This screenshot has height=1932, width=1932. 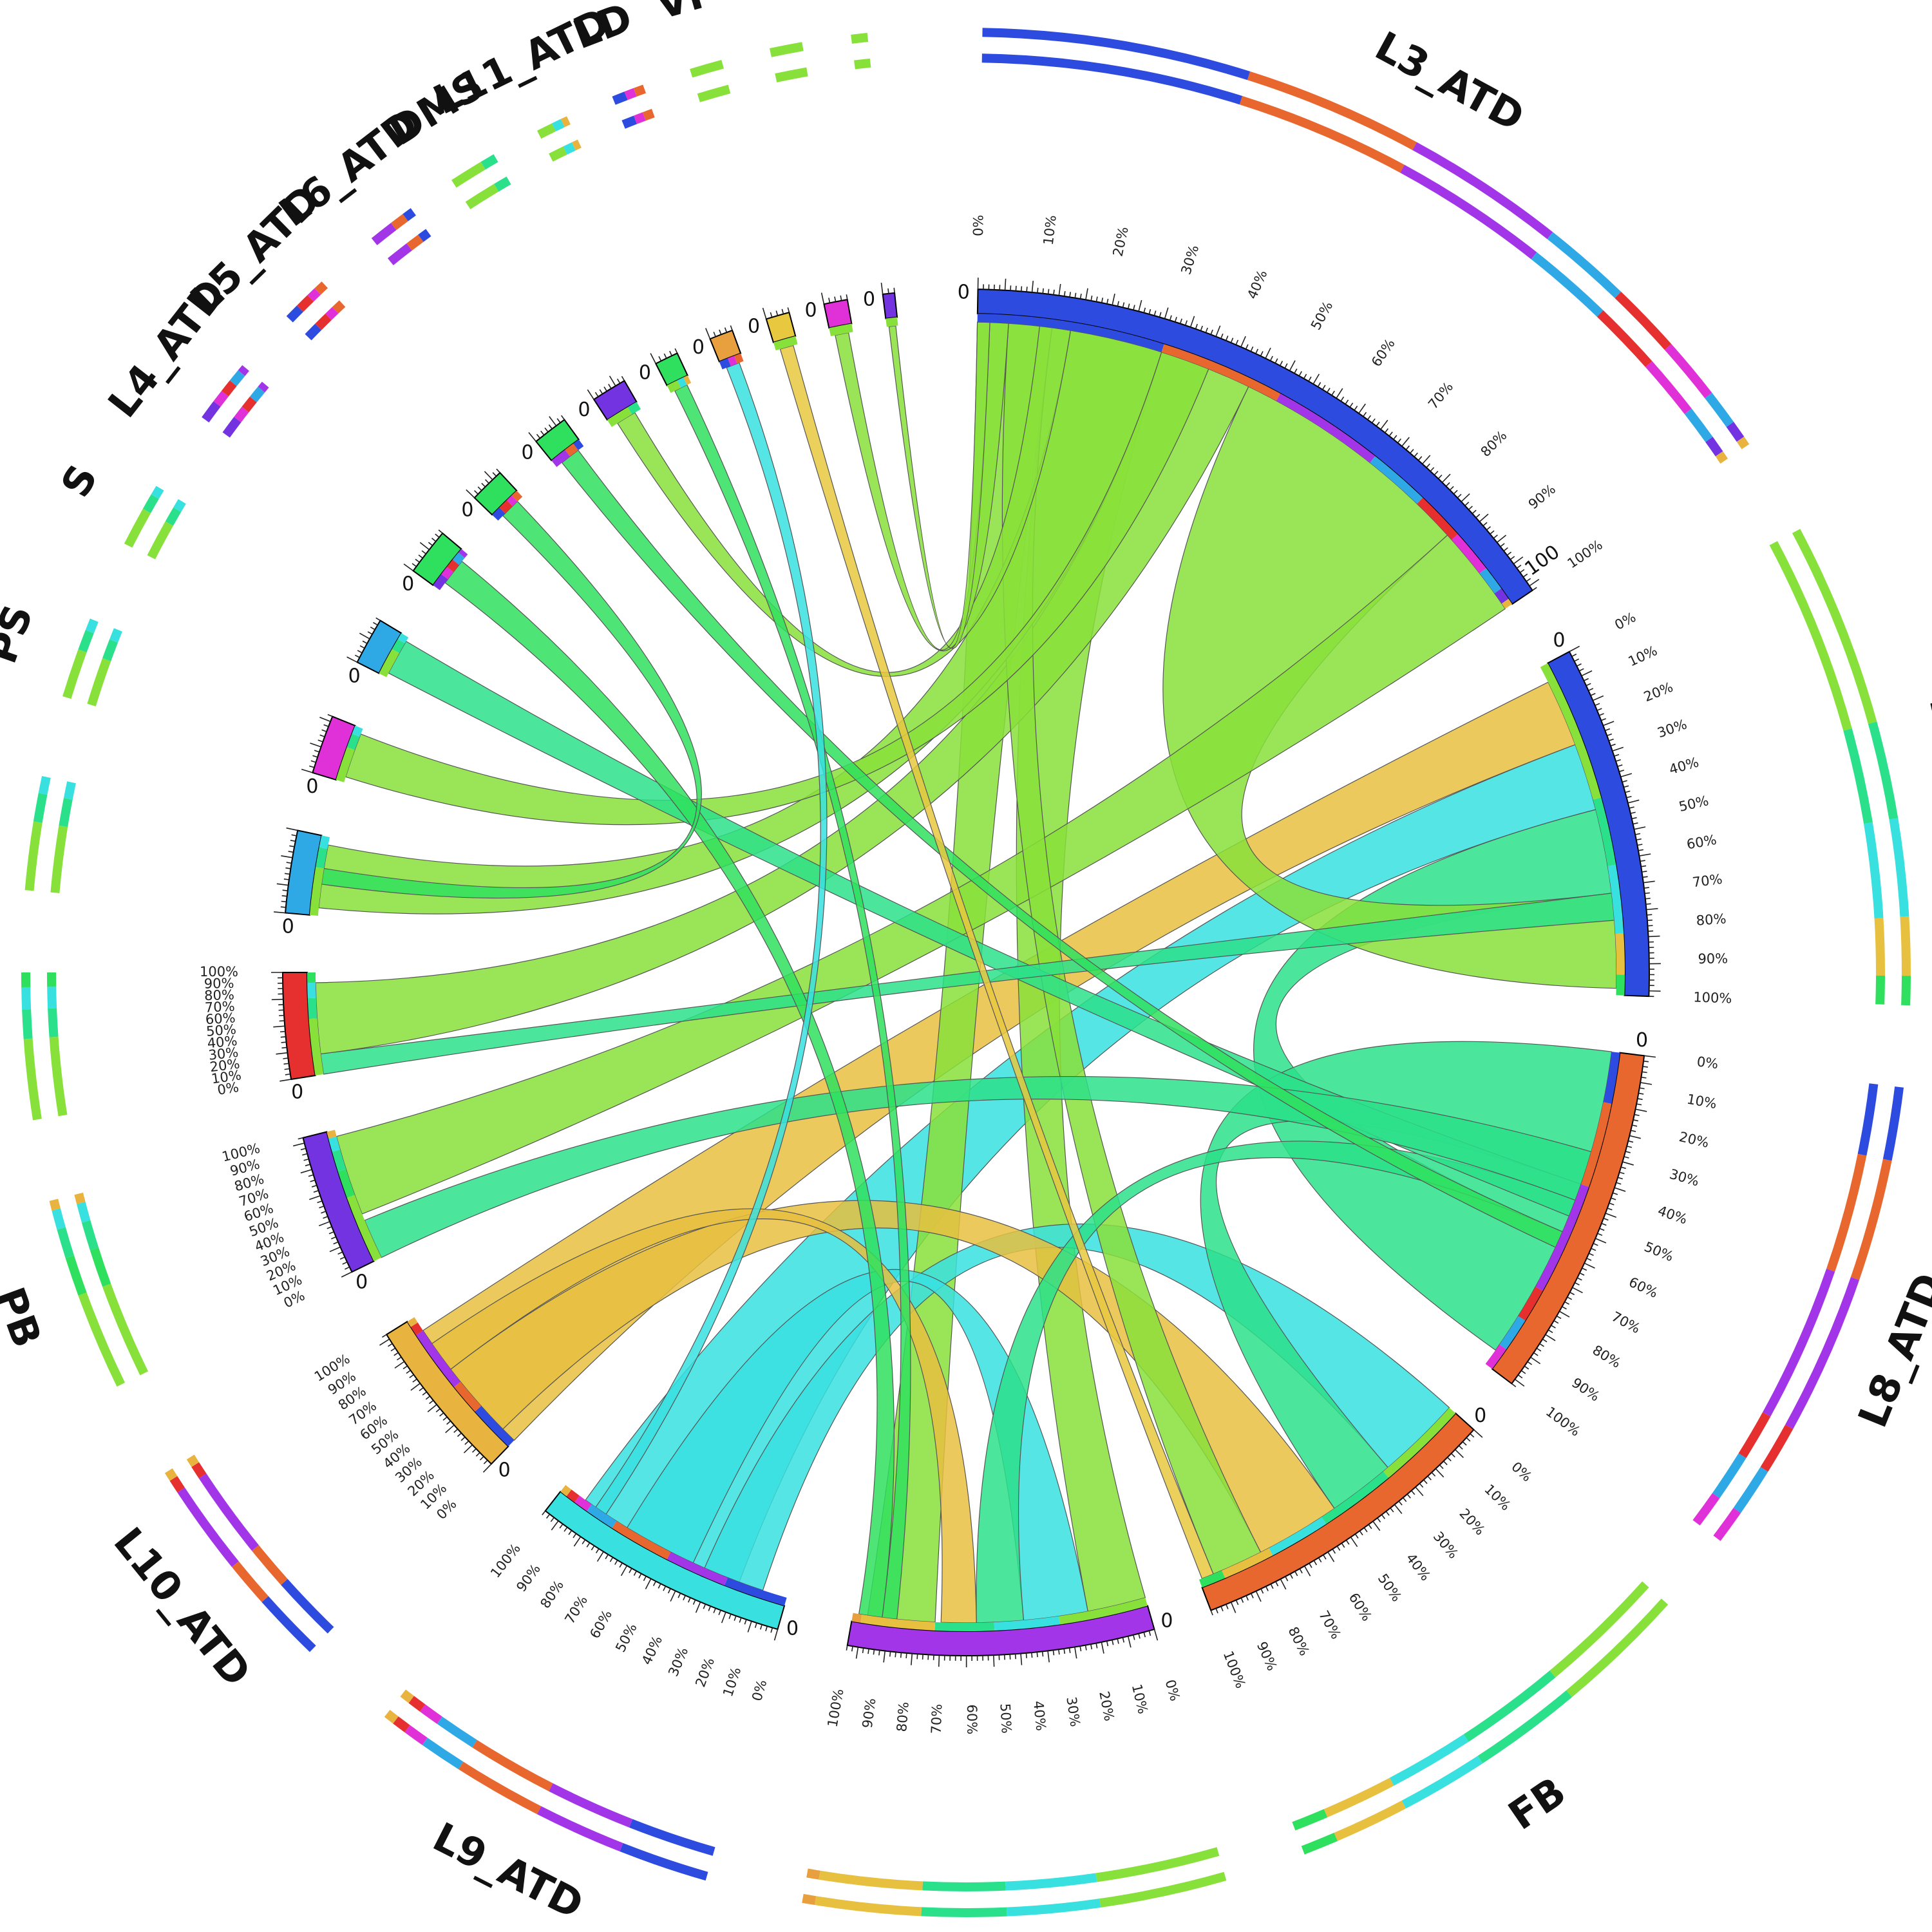 I want to click on percent-tick-label: 90%, so click(x=1713, y=959).